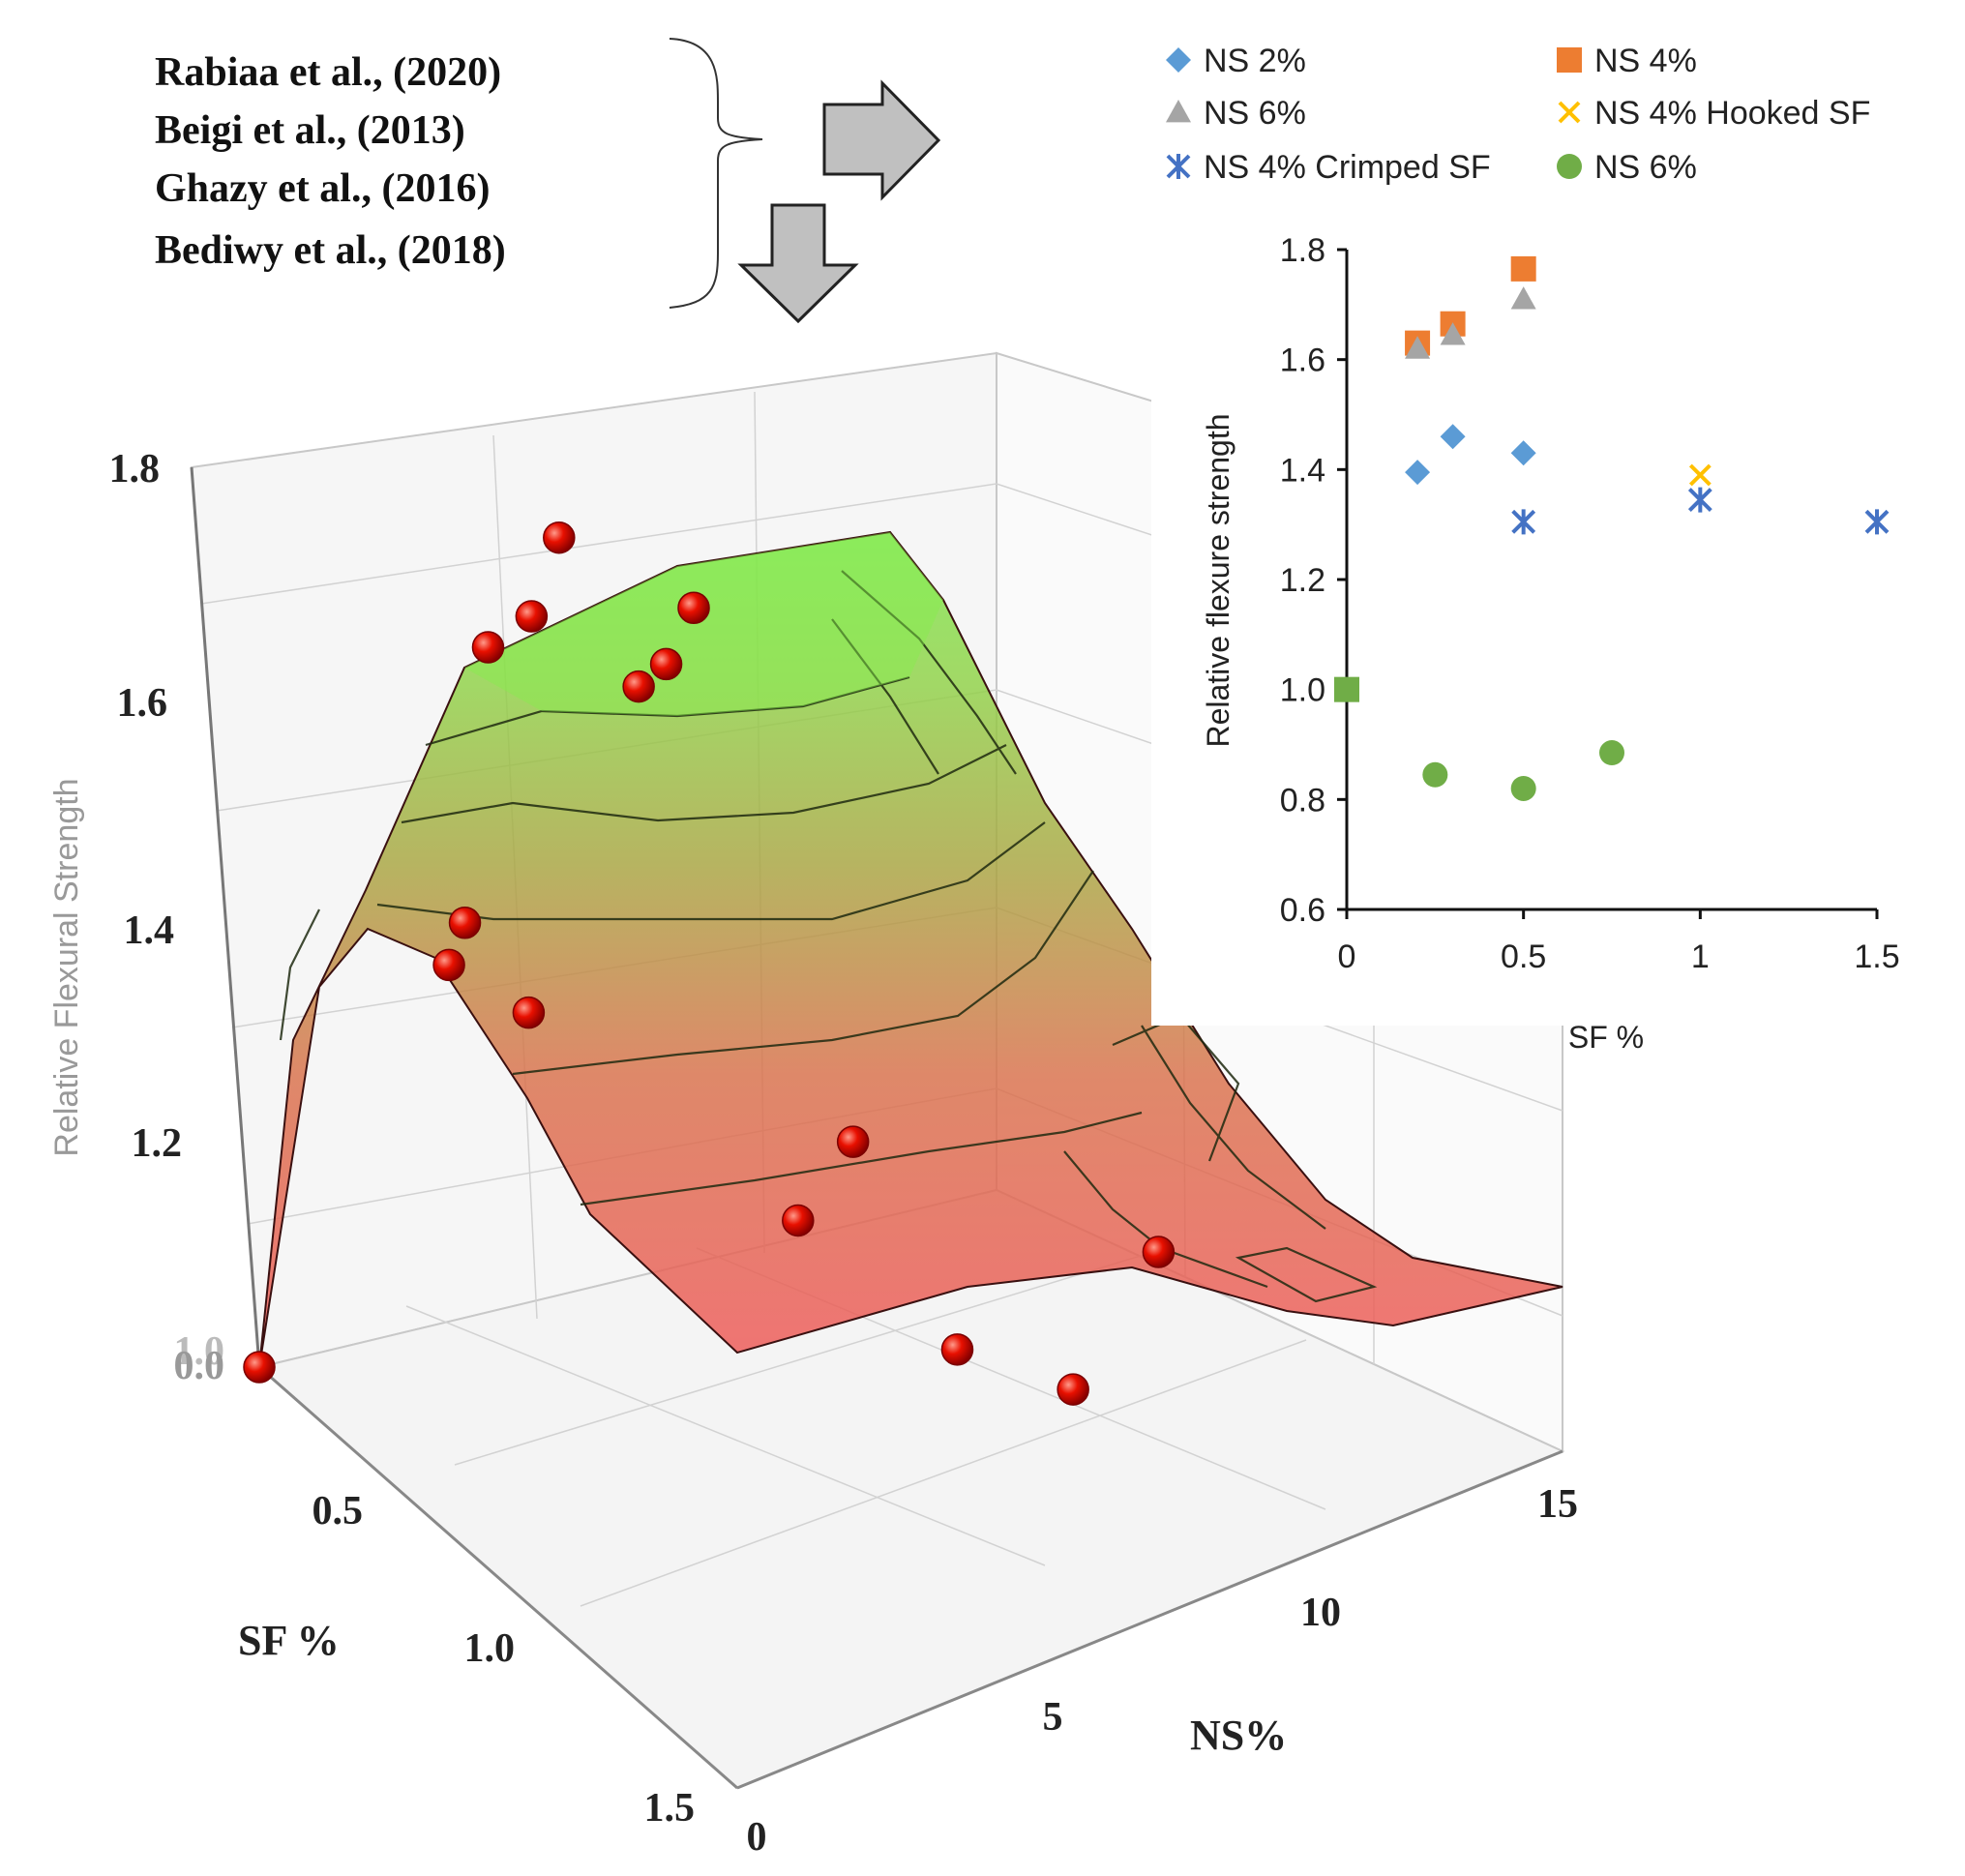 The height and width of the screenshot is (1876, 1965). What do you see at coordinates (135, 469) in the screenshot?
I see `y-tick-label: 1.8` at bounding box center [135, 469].